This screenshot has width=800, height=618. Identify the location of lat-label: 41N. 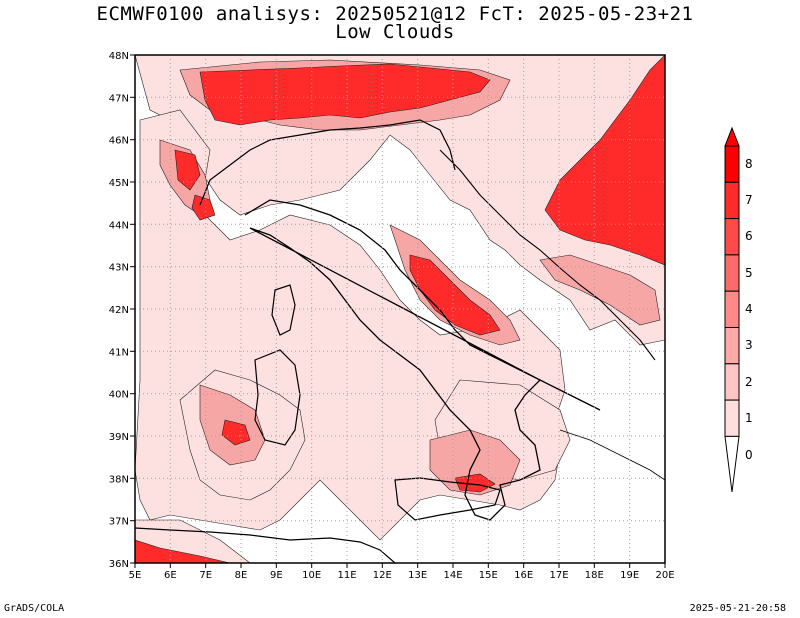
(119, 352).